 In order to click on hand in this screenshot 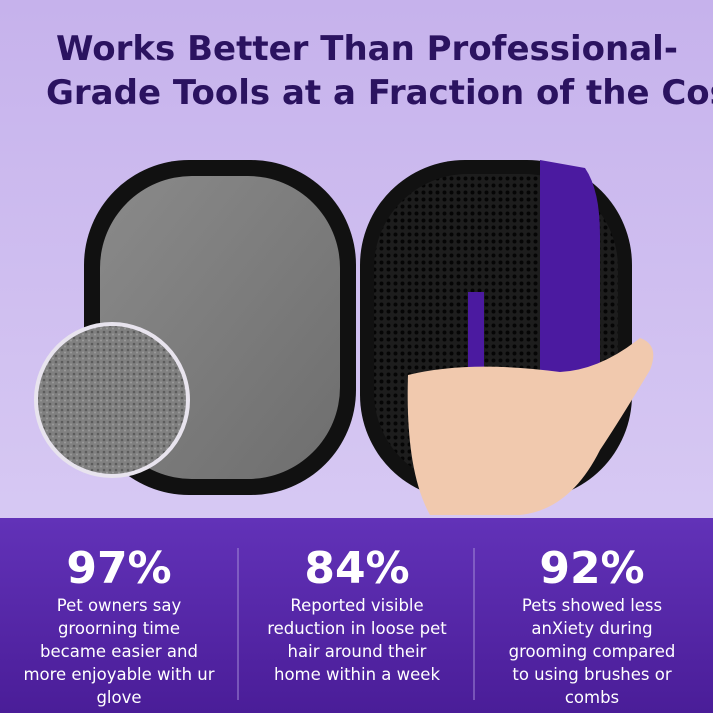, I will do `click(530, 426)`.